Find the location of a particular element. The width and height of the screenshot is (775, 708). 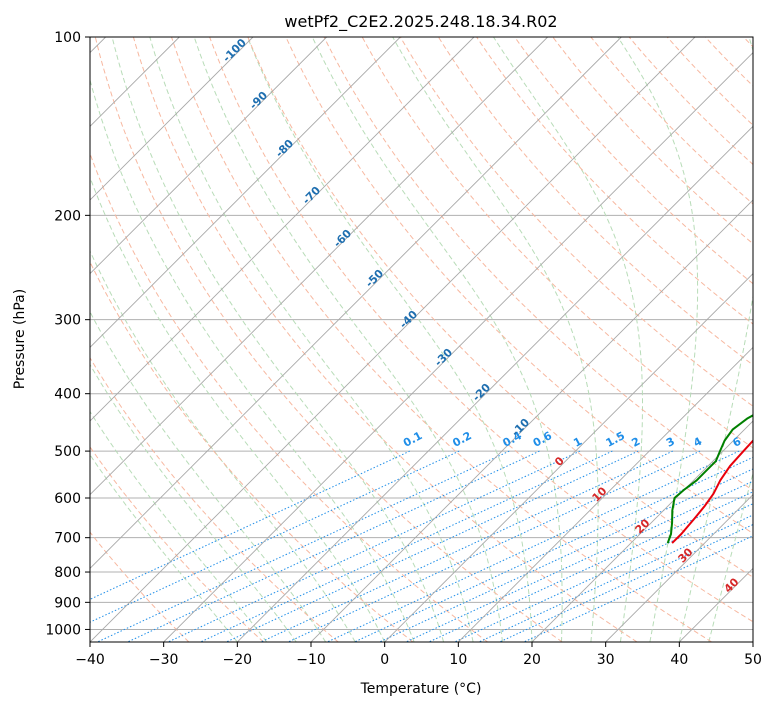

x-tick-label: 40 is located at coordinates (679, 660).